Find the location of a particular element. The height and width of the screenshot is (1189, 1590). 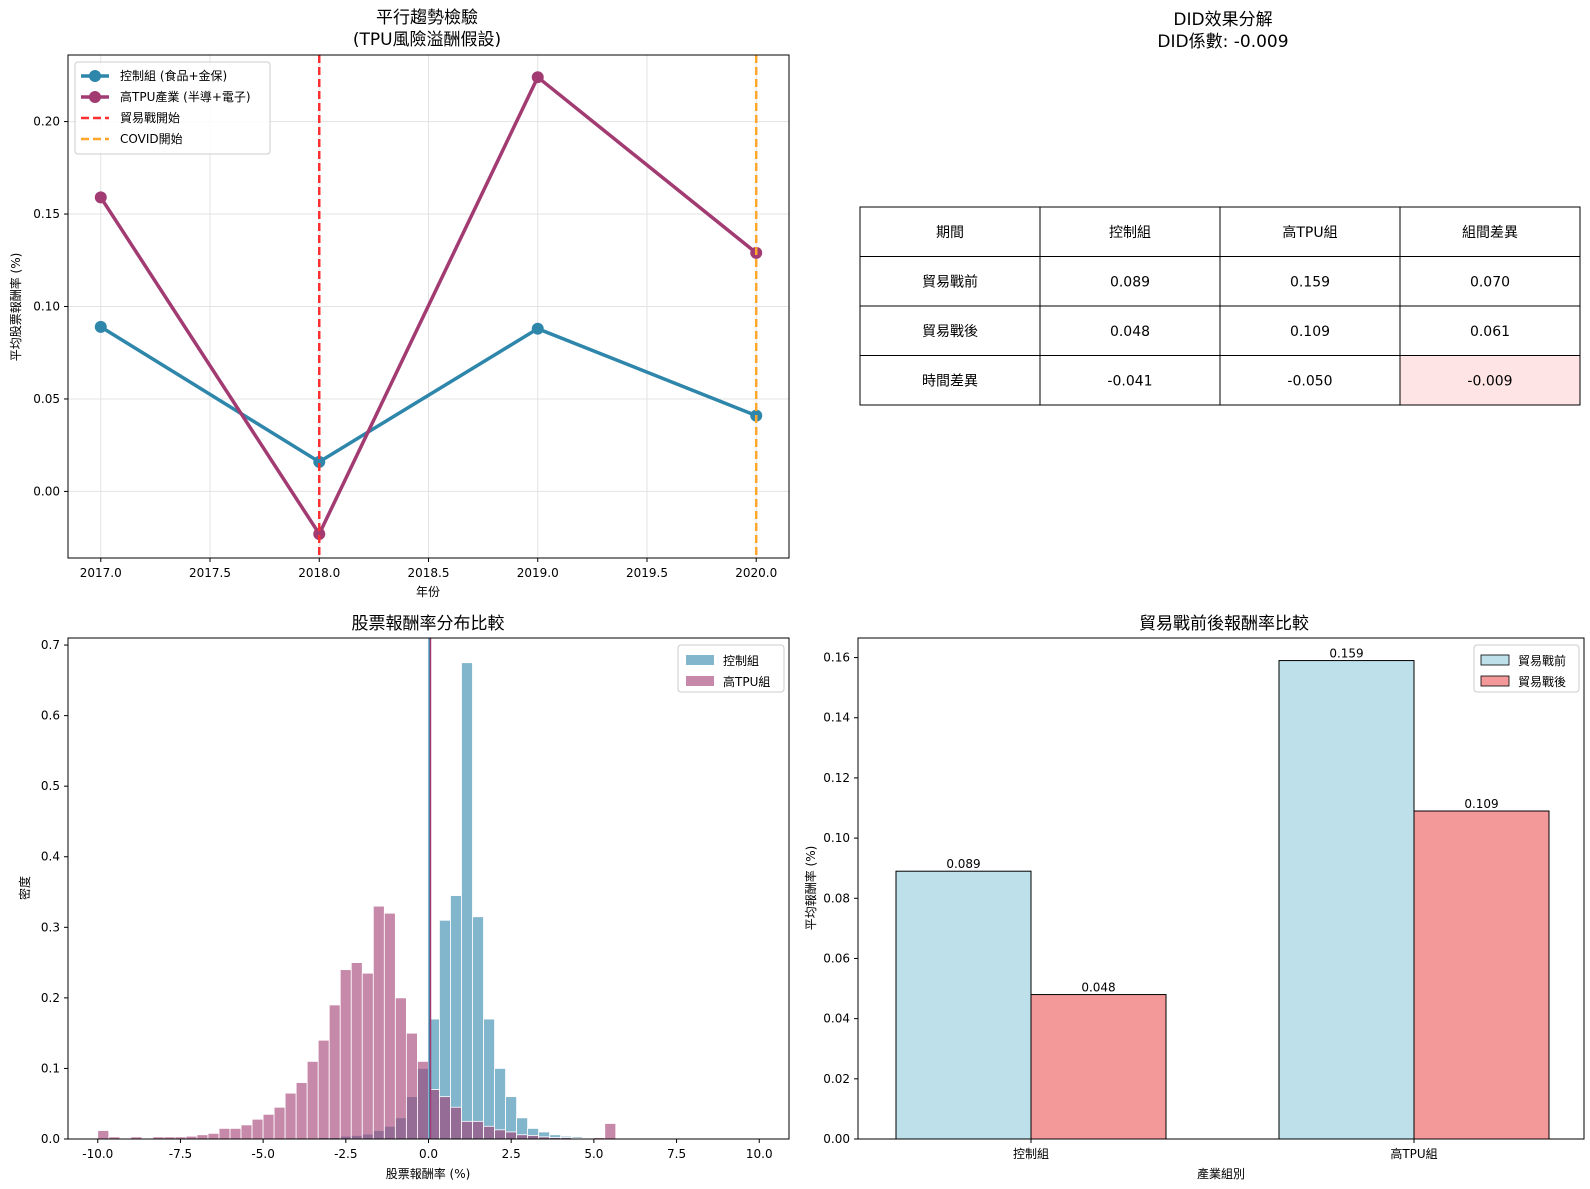

x-tick-label: 10.0 is located at coordinates (759, 1154).